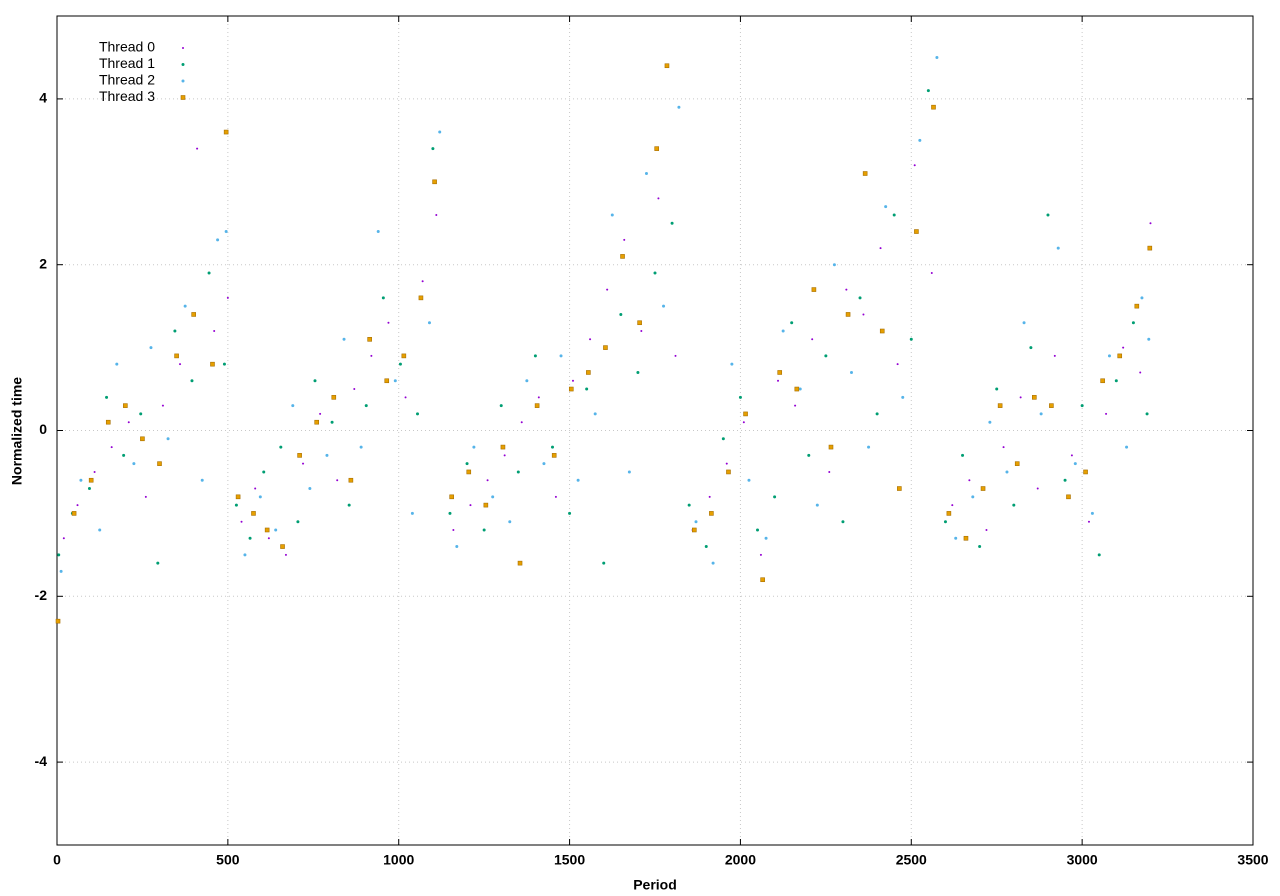 The width and height of the screenshot is (1280, 896). I want to click on y-tick-label: -2, so click(41, 595).